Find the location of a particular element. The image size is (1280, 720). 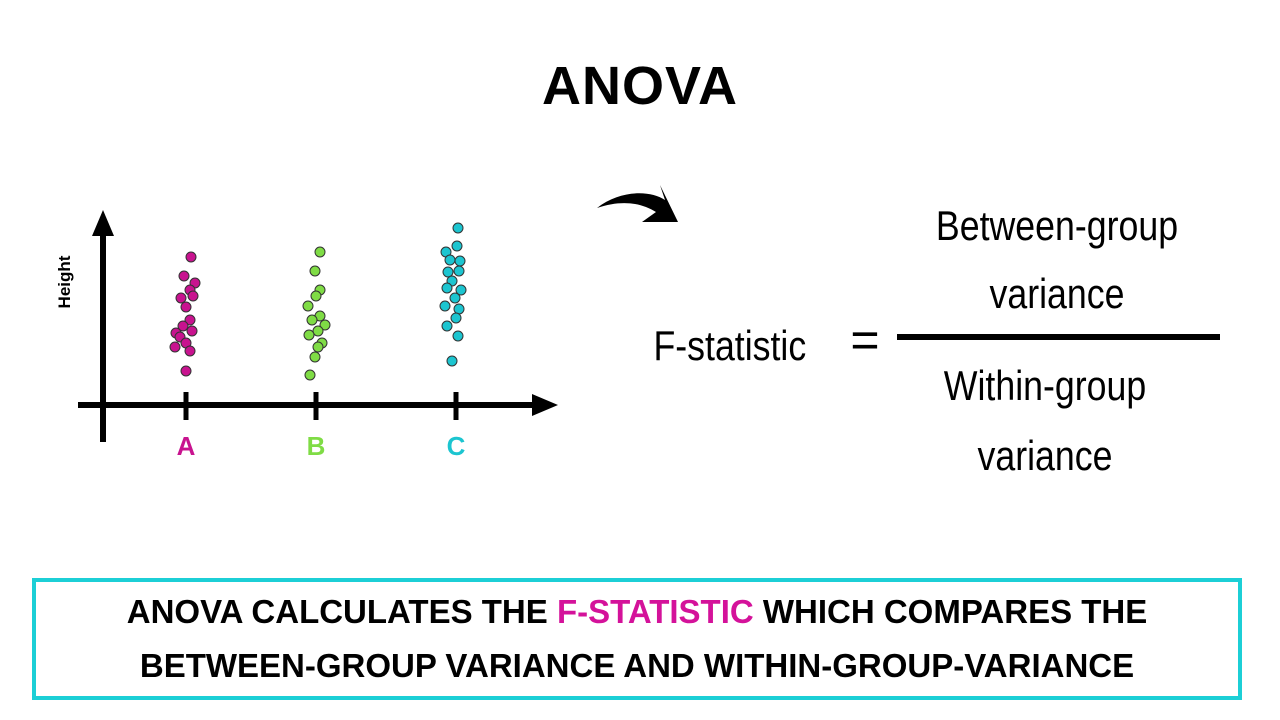

y-arrow is located at coordinates (103, 223).